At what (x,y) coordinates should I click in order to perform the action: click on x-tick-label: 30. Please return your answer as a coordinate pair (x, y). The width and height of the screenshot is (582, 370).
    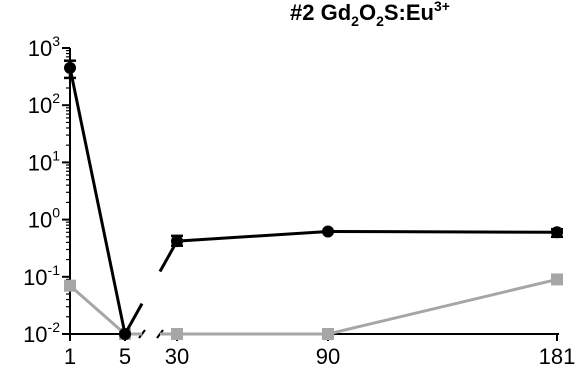
    Looking at the image, I should click on (177, 356).